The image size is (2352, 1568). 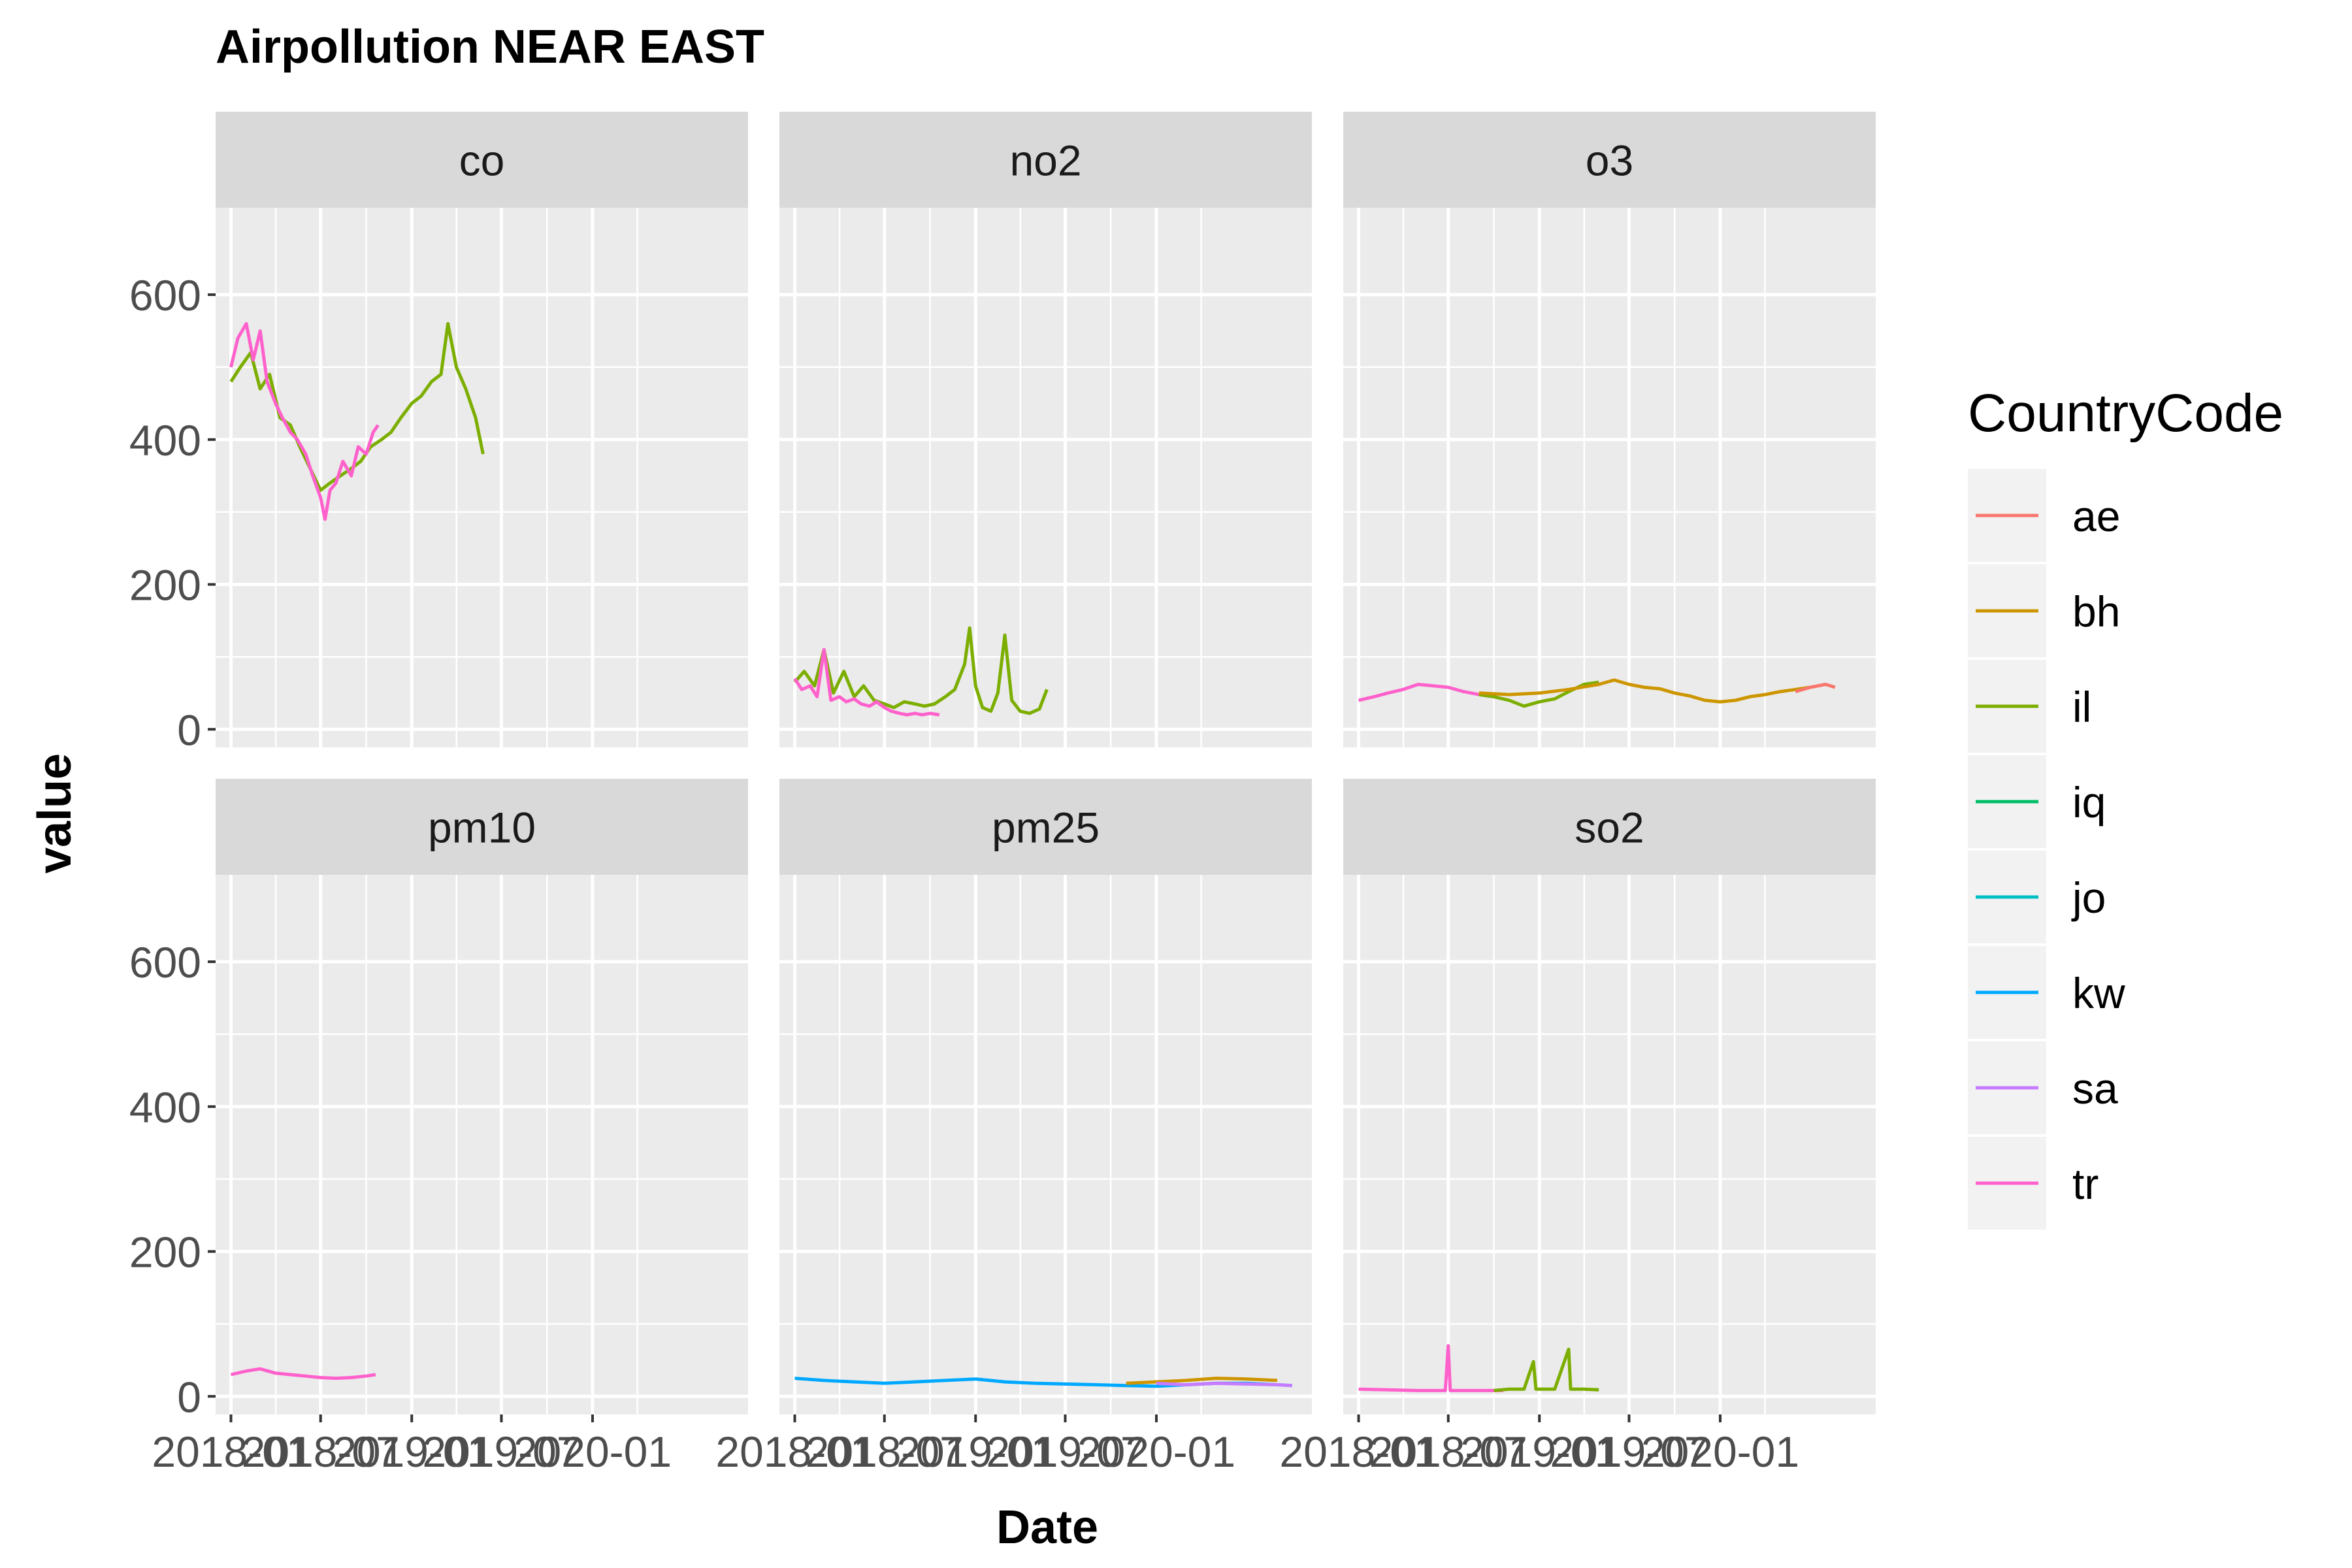 I want to click on legend-label: bh, so click(x=2096, y=611).